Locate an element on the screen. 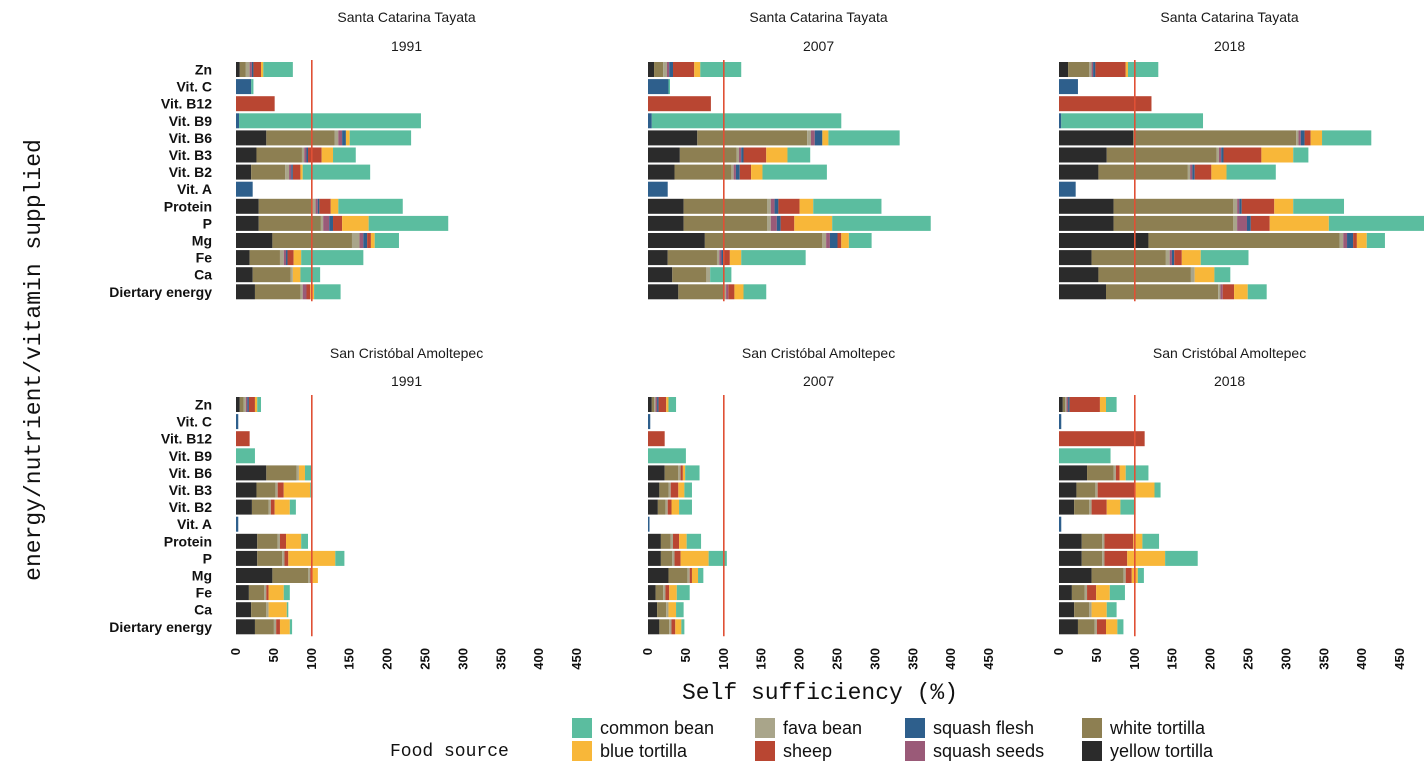 This screenshot has width=1424, height=772. y-tick-label: Zn is located at coordinates (203, 405).